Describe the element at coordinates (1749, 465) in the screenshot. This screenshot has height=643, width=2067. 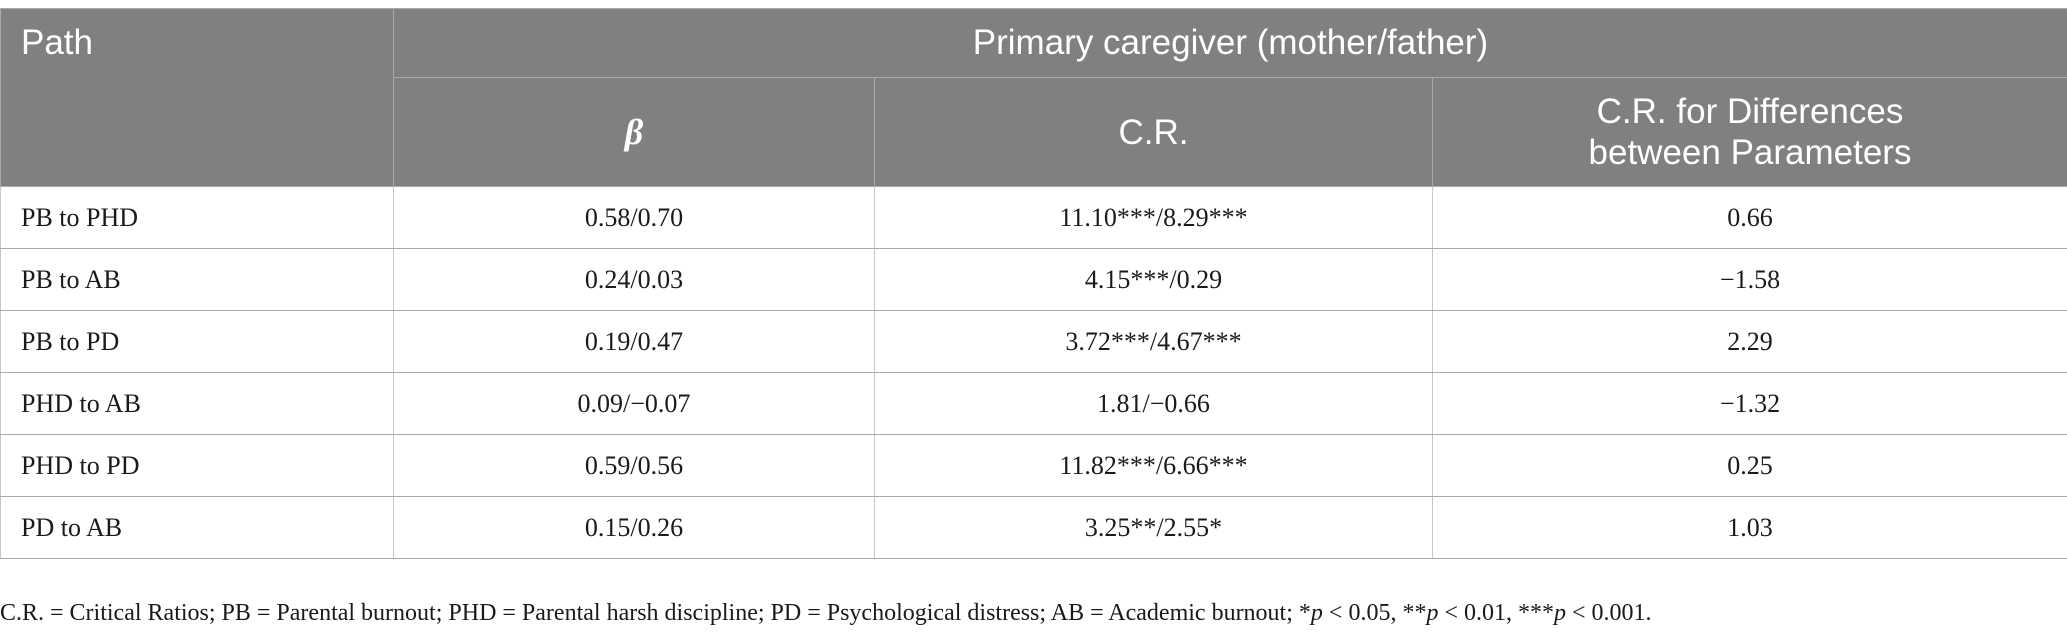
I see `cr-difference-cell: 0.25` at that location.